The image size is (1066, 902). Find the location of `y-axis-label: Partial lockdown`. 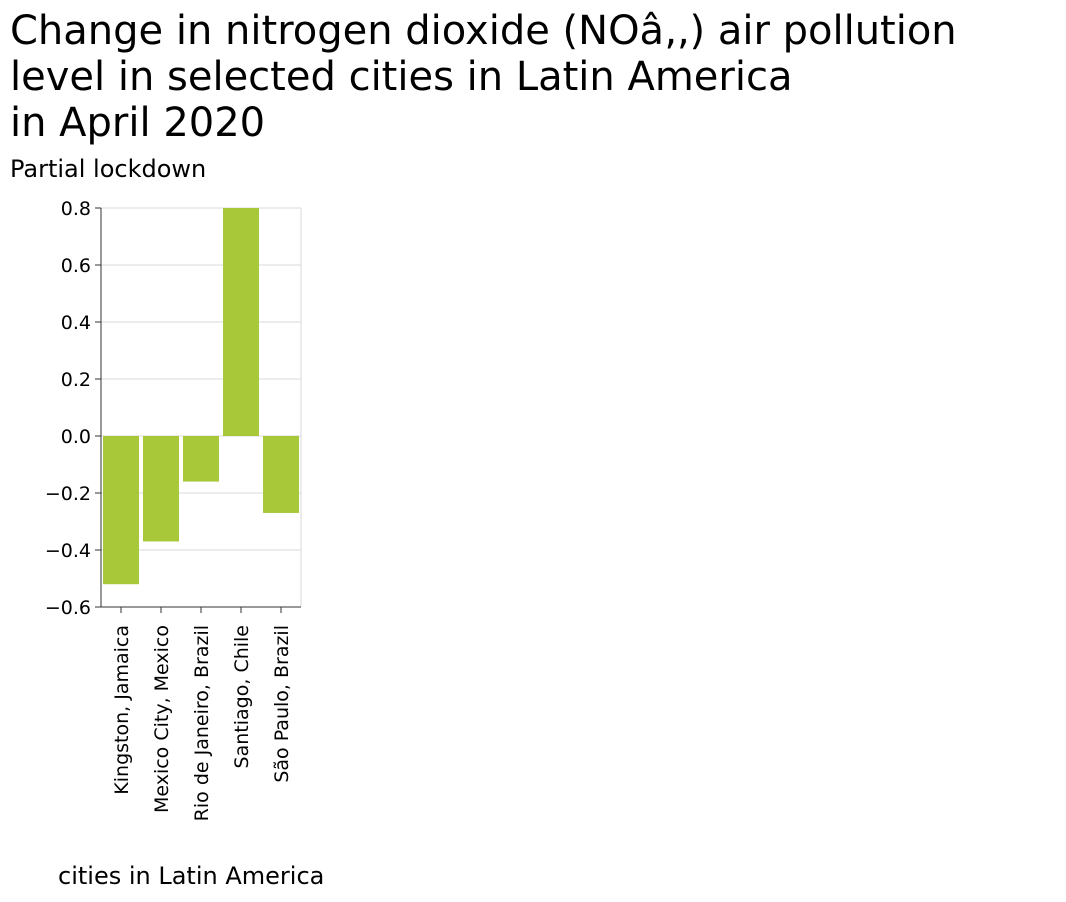

y-axis-label: Partial lockdown is located at coordinates (108, 169).